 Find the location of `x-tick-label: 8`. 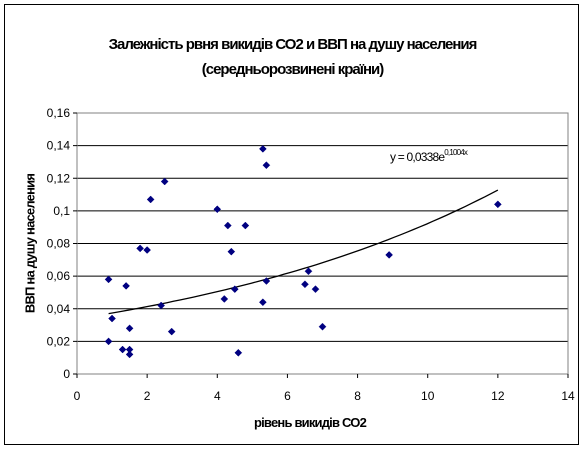

x-tick-label: 8 is located at coordinates (357, 396).